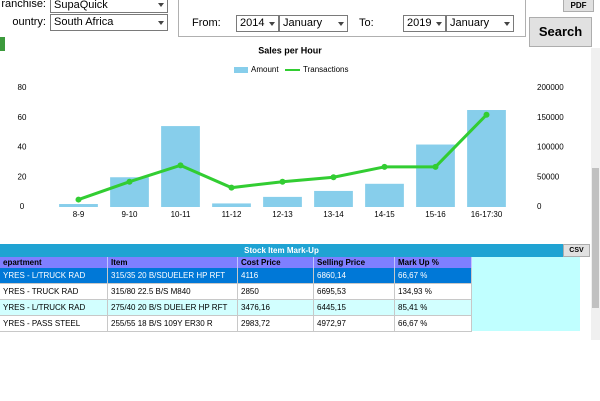  I want to click on to-year-select: 2019, so click(424, 23).